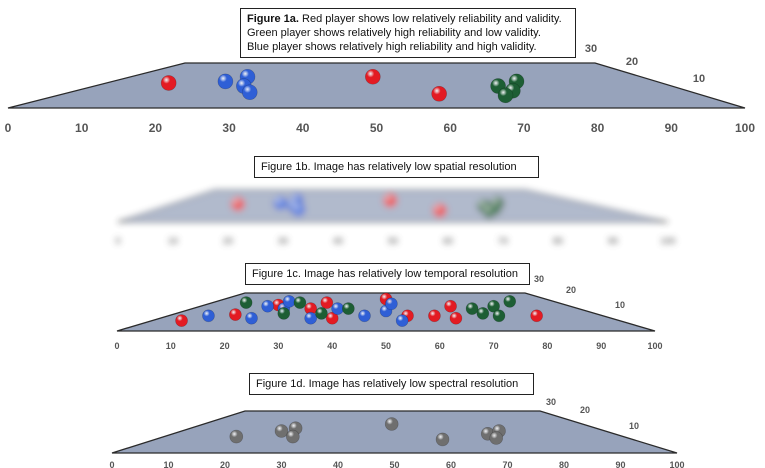 Image resolution: width=765 pixels, height=468 pixels. I want to click on field-group: 0 10 20 30 40 50 60 70 80 90 100, so click(395, 217).